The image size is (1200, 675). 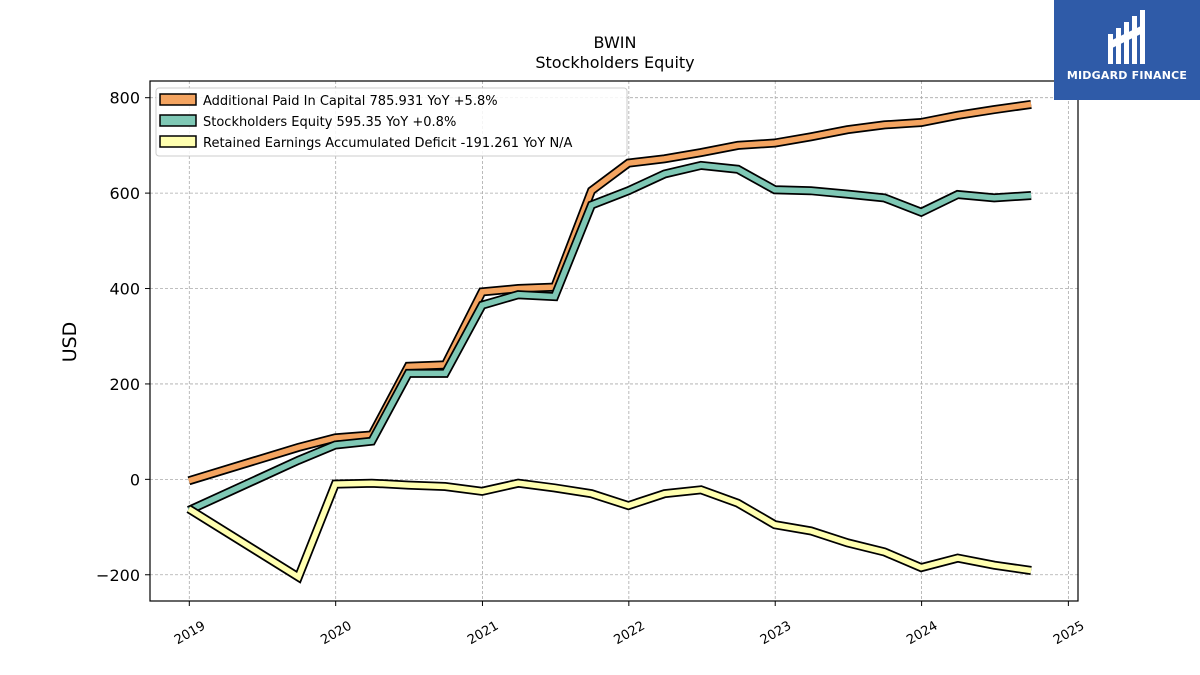 What do you see at coordinates (118, 575) in the screenshot?
I see `y-tick-label: −200` at bounding box center [118, 575].